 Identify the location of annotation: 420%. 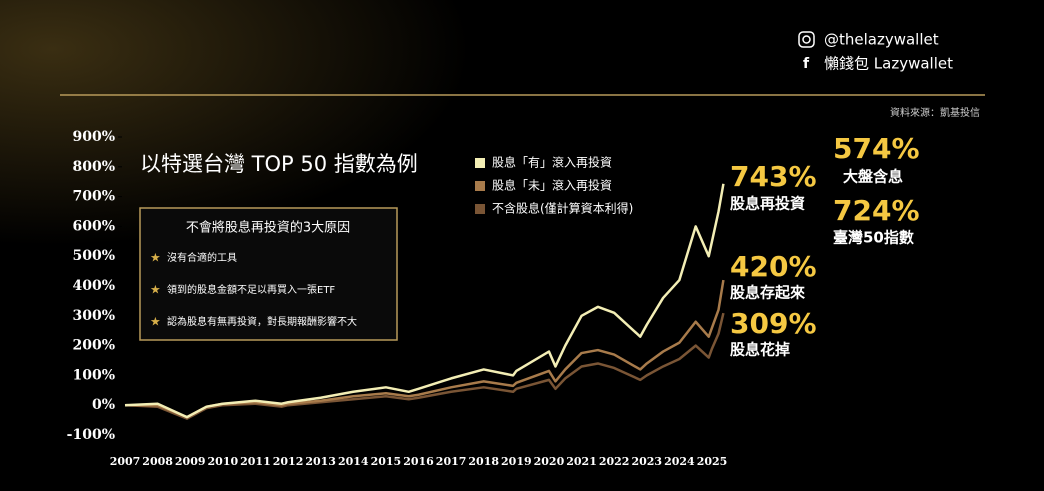
(773, 266).